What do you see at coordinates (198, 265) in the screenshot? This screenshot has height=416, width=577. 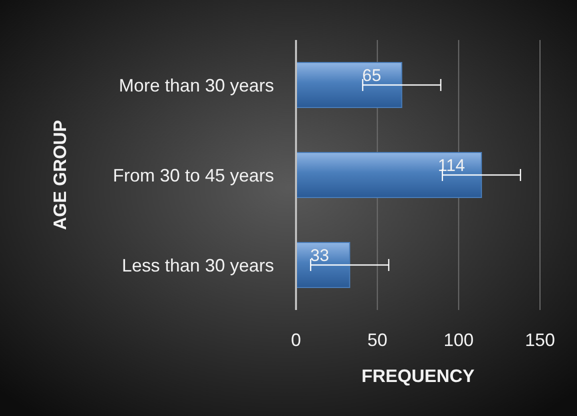 I see `y-tick-label: Less than 30 years` at bounding box center [198, 265].